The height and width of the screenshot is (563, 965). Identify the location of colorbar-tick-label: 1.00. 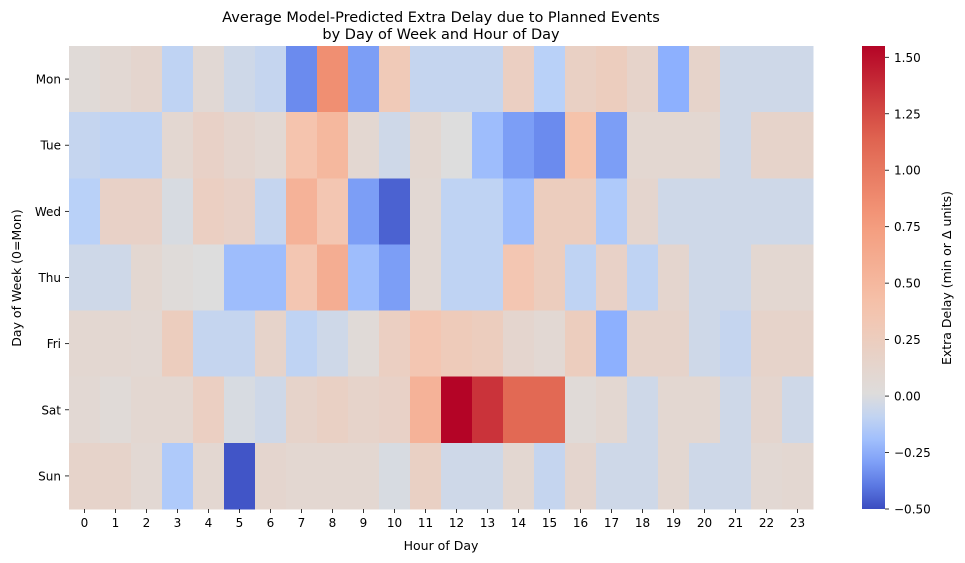
(907, 171).